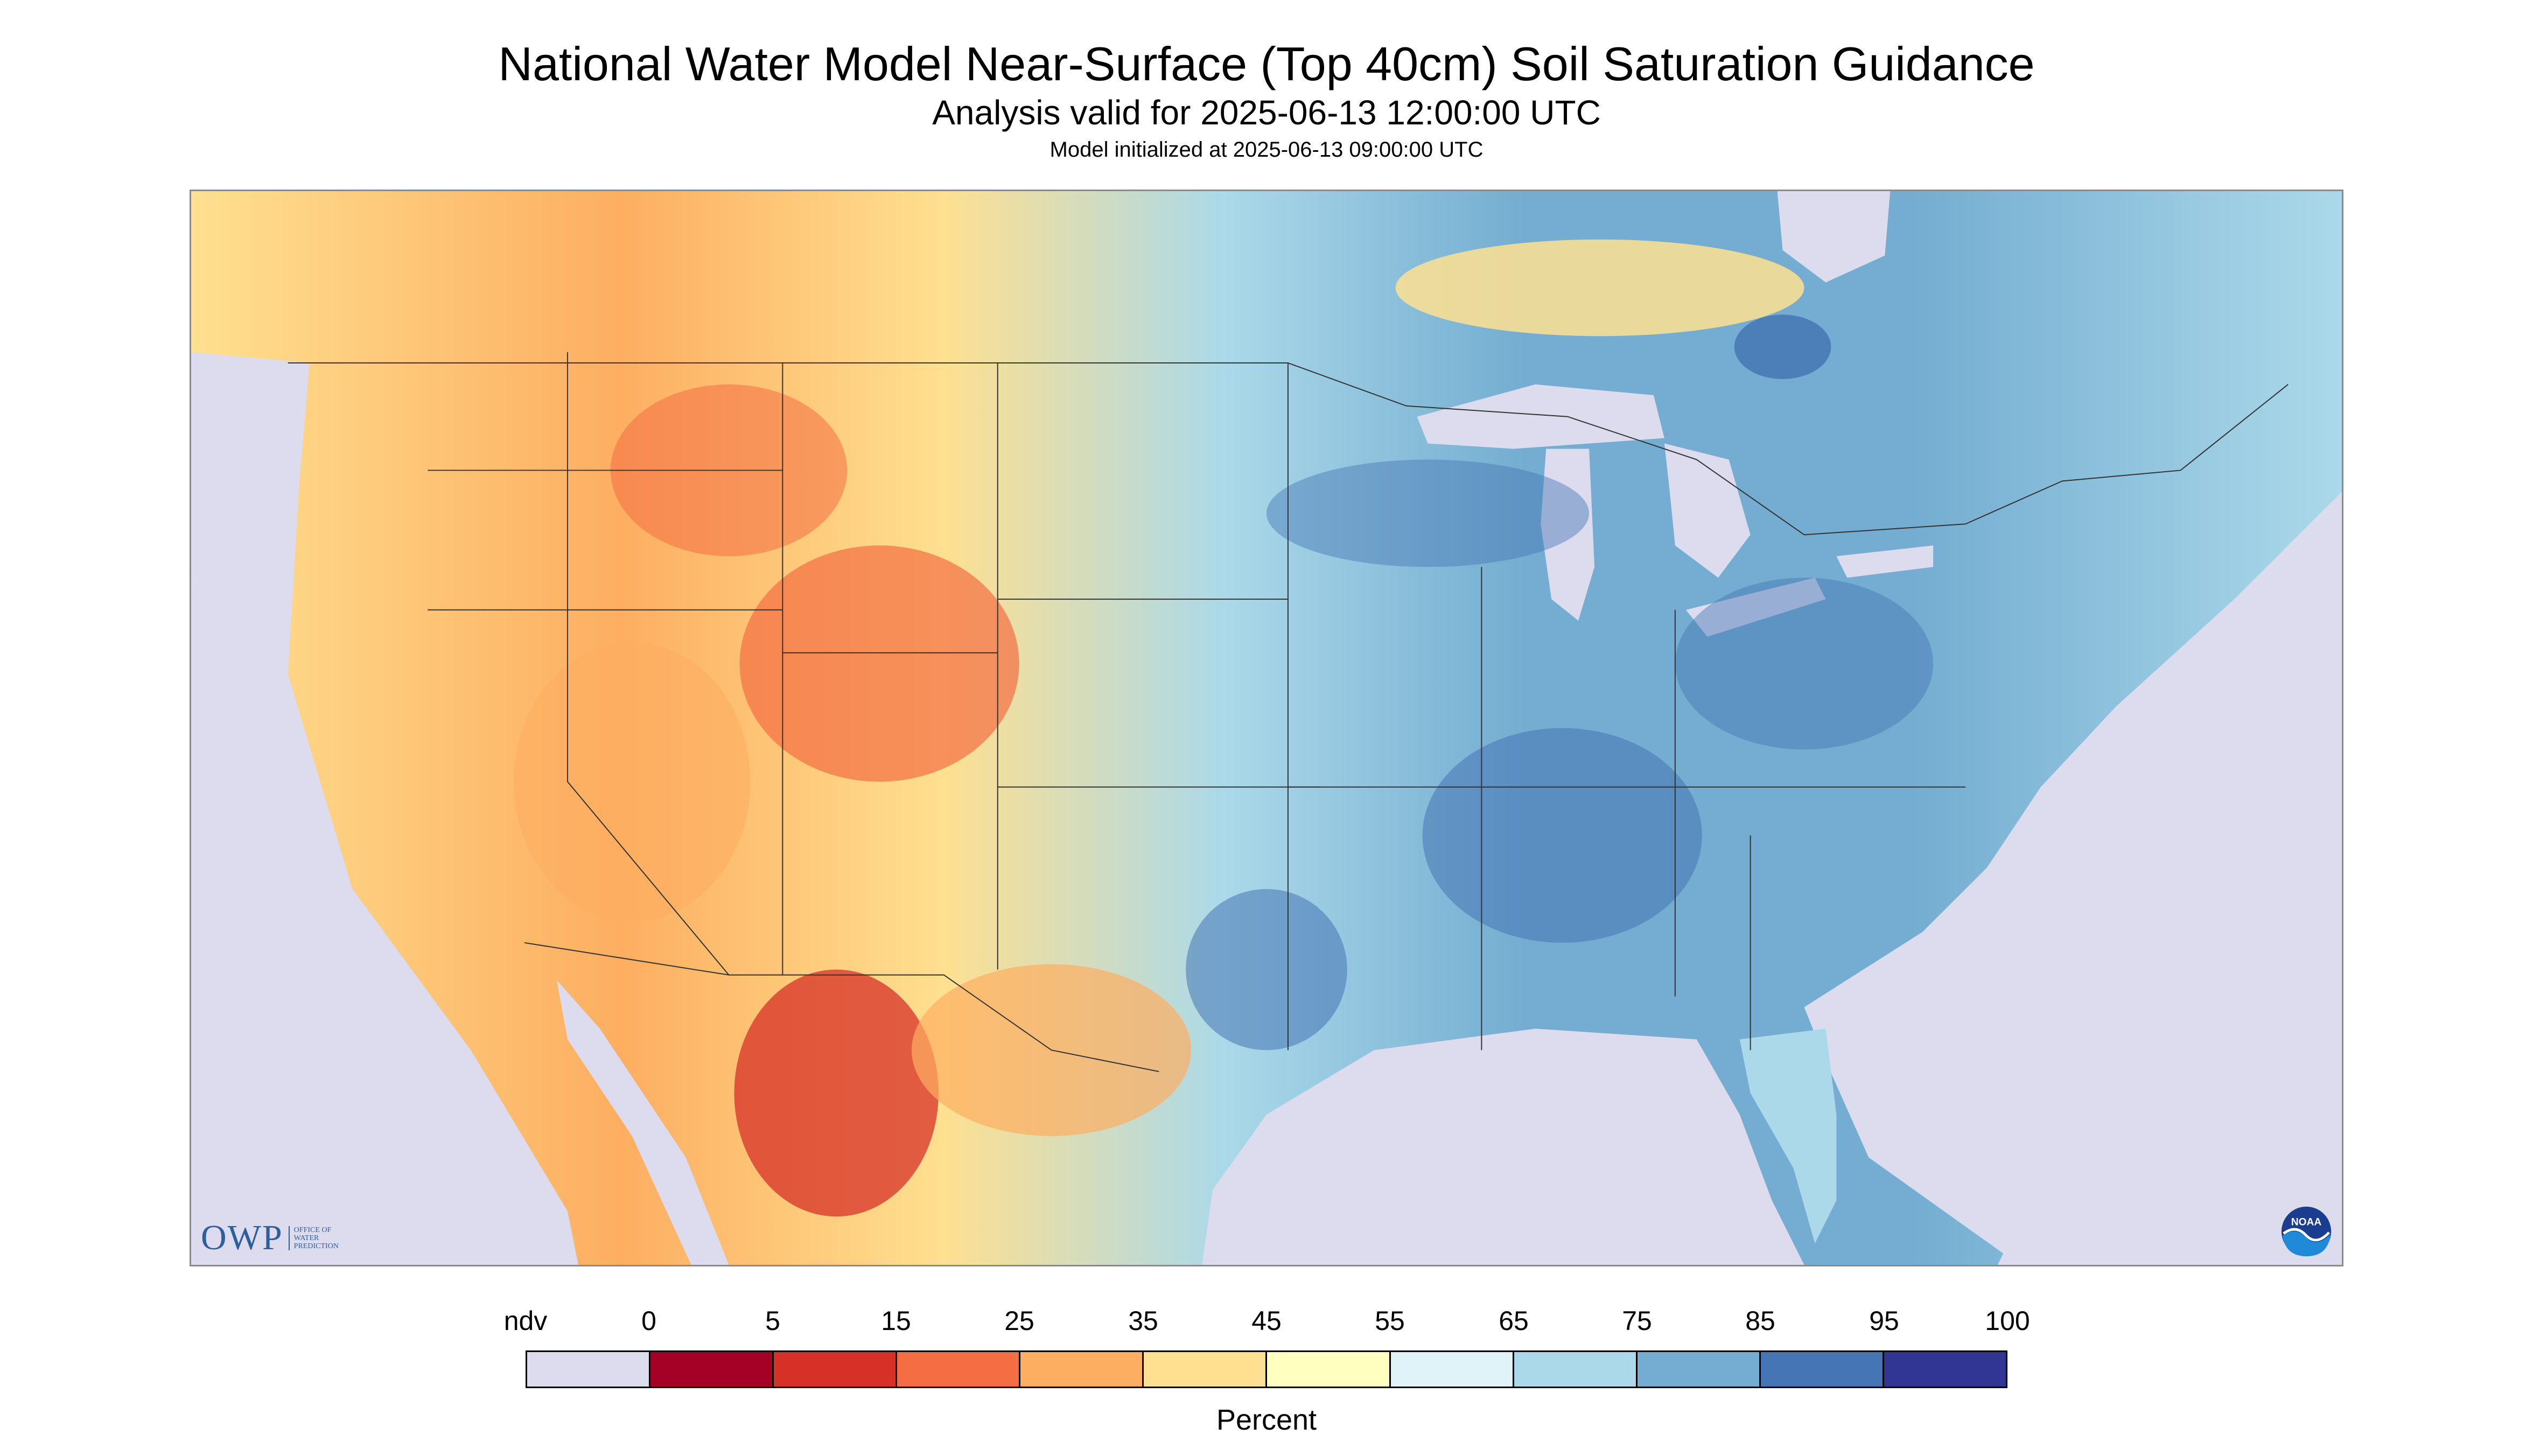 This screenshot has width=2533, height=1456. Describe the element at coordinates (2007, 1321) in the screenshot. I see `legend-label-100: 100` at that location.